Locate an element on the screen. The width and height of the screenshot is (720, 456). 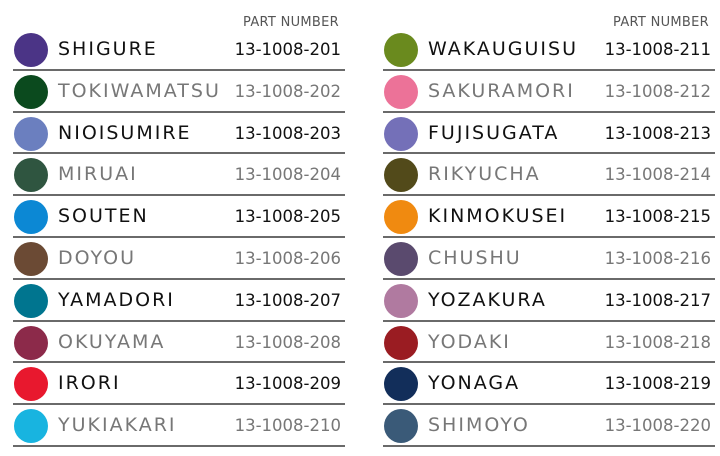
part-number: 13-1008-217 is located at coordinates (657, 300).